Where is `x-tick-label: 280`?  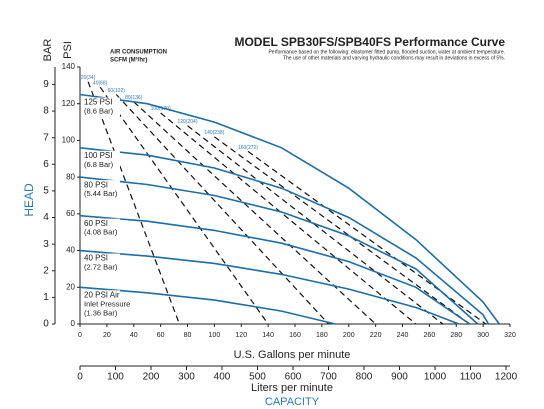
x-tick-label: 280 is located at coordinates (456, 335).